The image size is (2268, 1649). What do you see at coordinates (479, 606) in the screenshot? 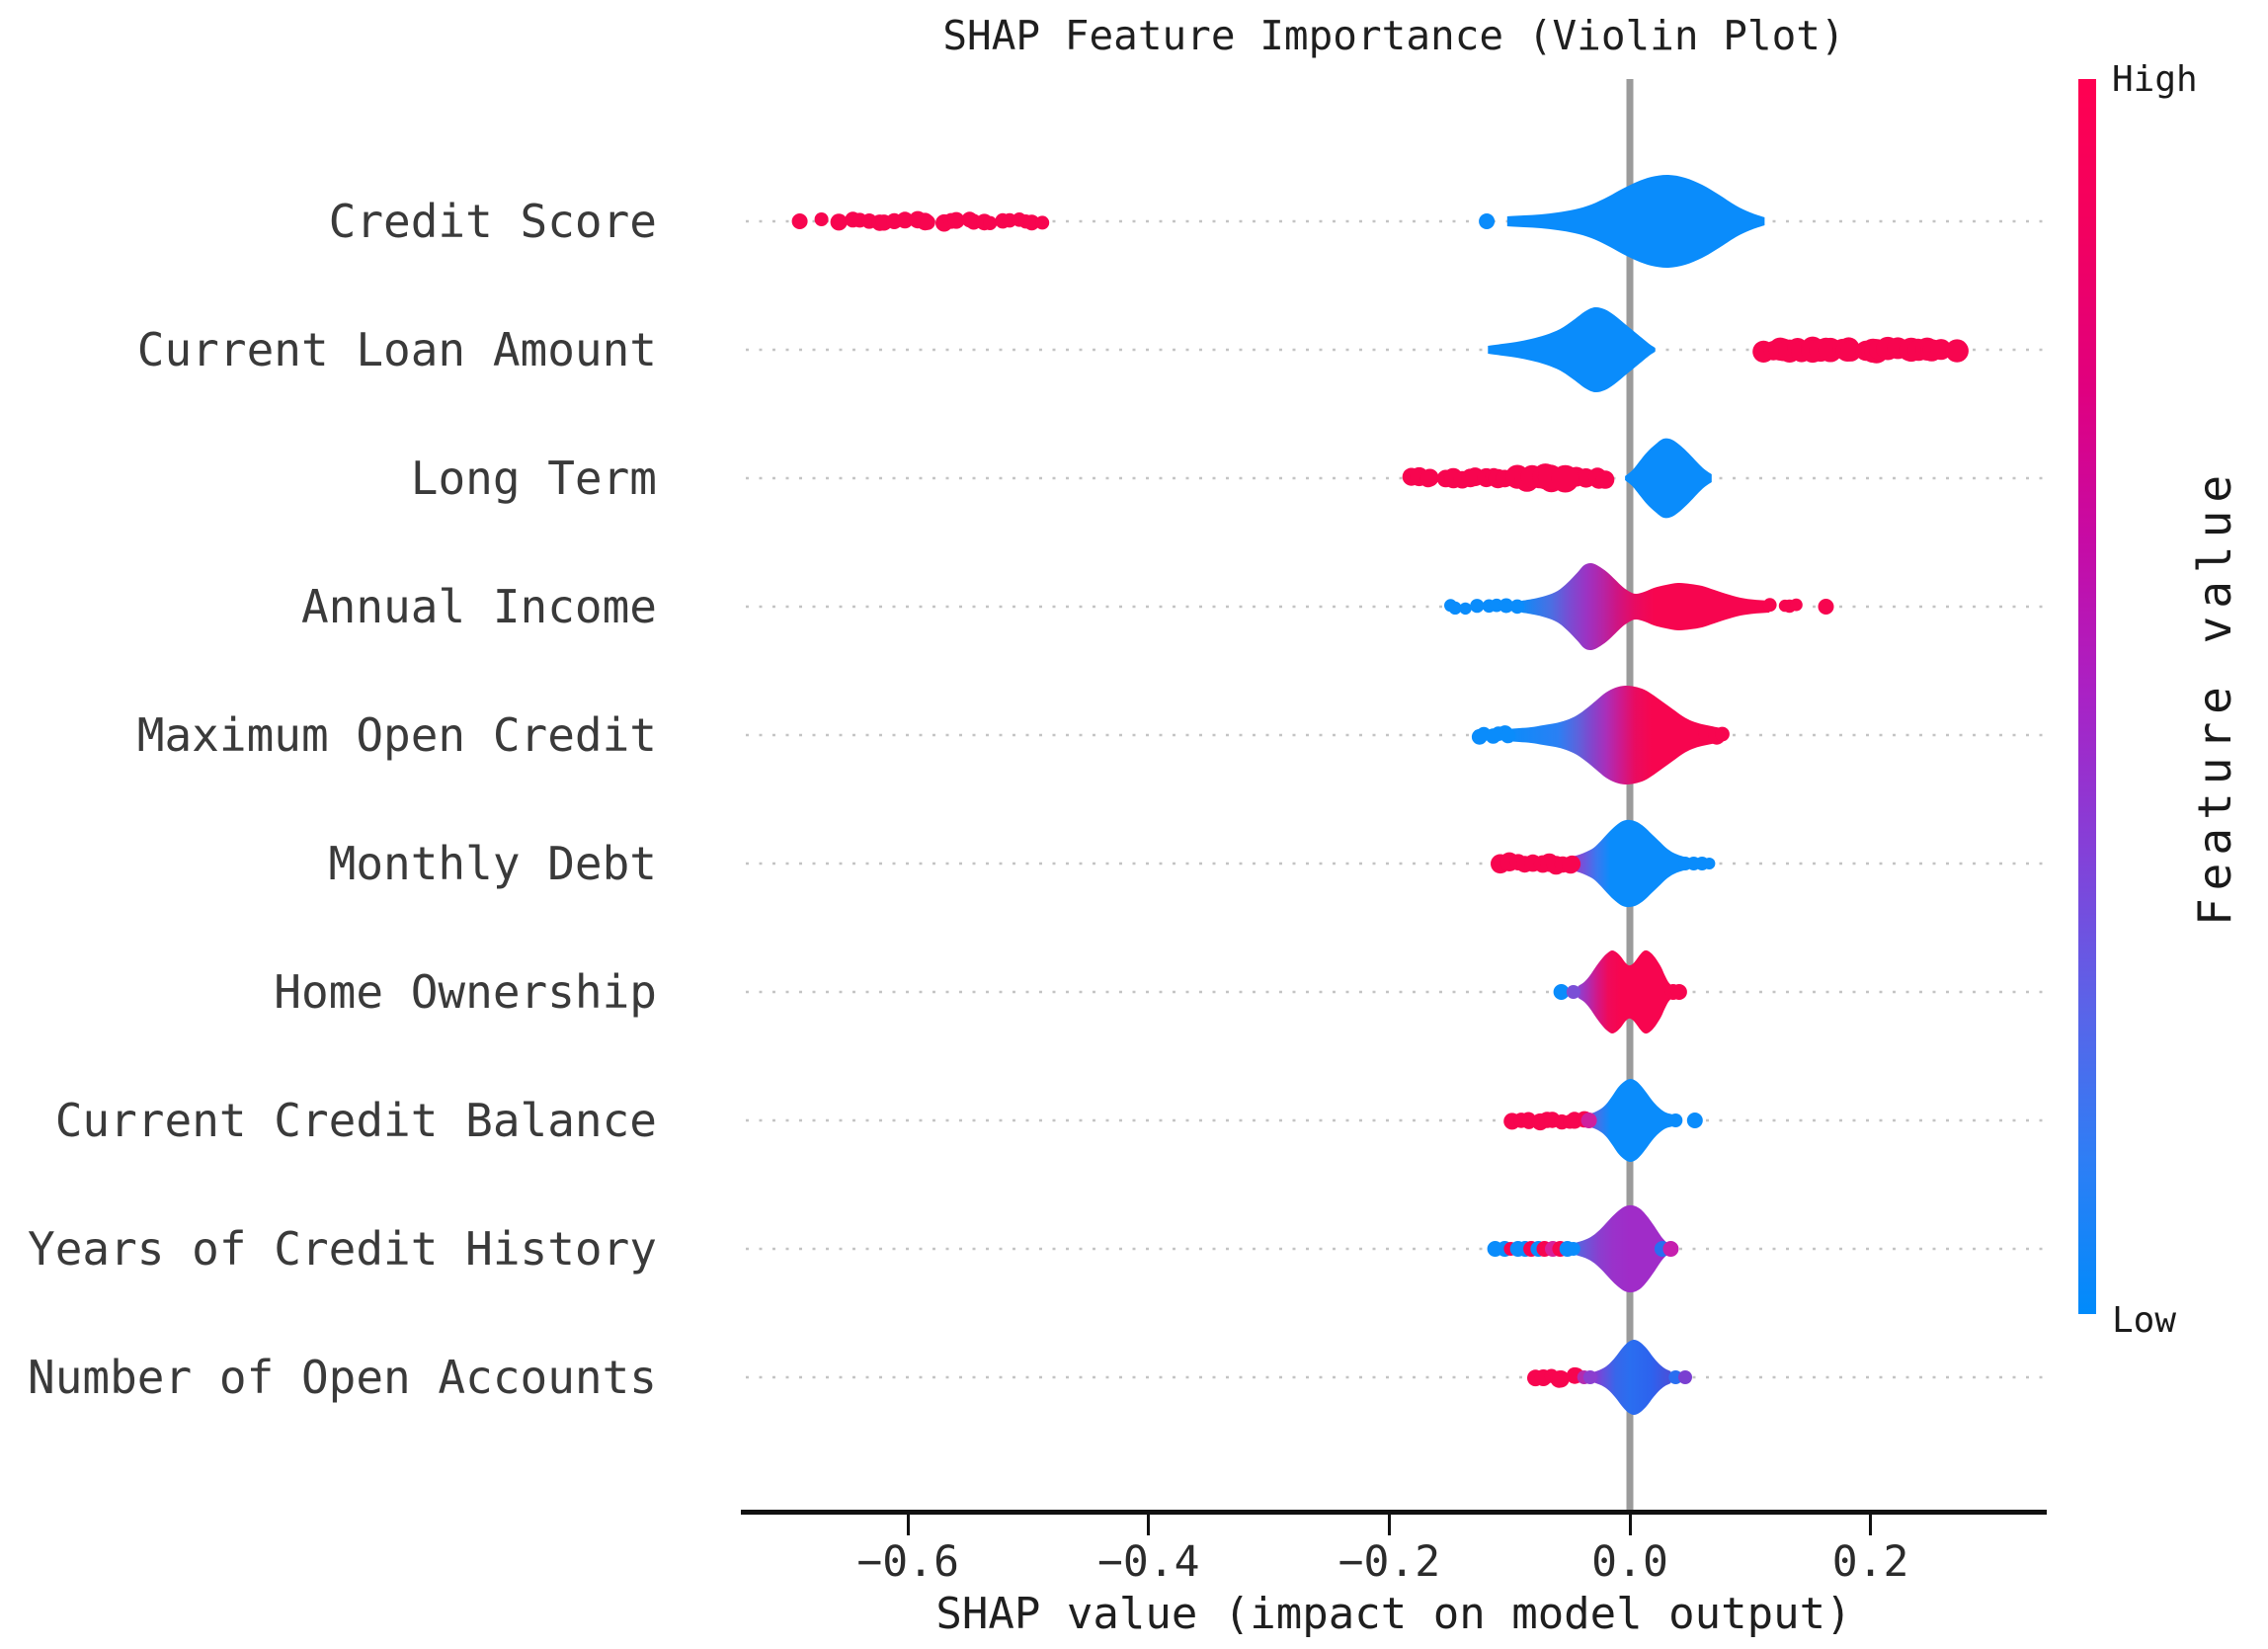
I see `feature-label-annual-income: Annual Income` at bounding box center [479, 606].